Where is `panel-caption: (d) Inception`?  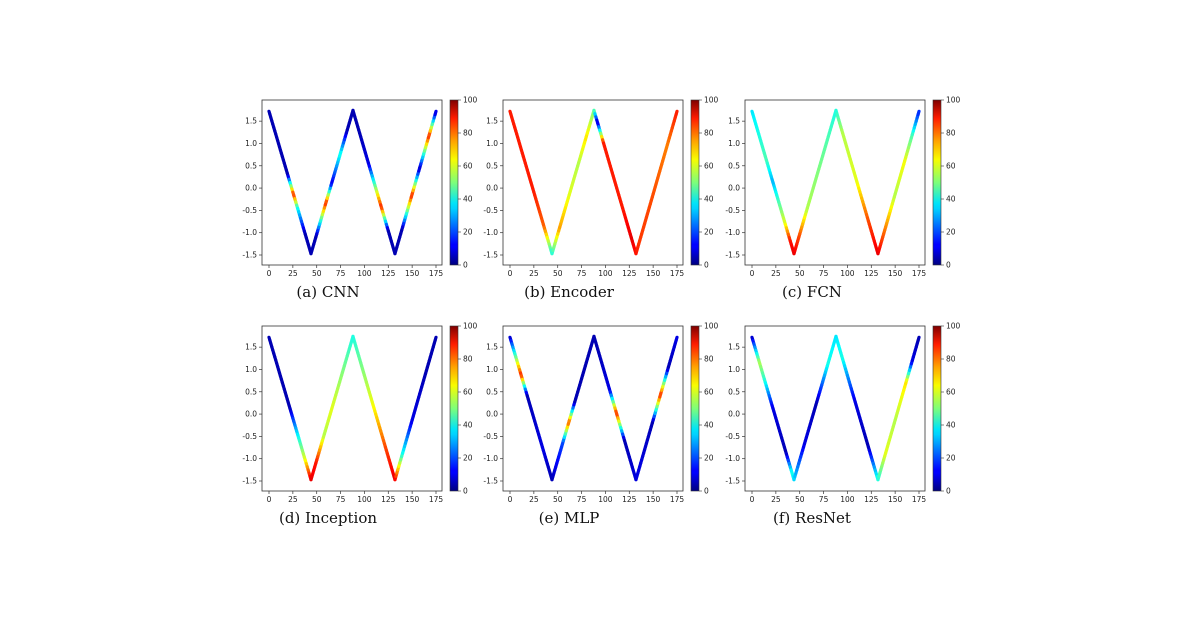 panel-caption: (d) Inception is located at coordinates (328, 518).